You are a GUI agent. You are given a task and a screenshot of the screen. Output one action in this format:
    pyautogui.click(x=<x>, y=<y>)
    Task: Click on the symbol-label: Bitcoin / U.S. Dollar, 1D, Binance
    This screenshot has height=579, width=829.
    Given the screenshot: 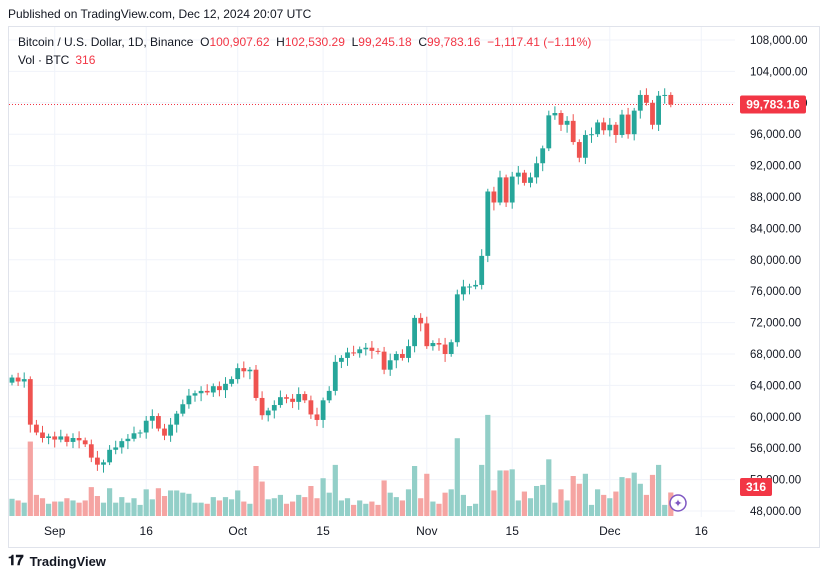 What is the action you would take?
    pyautogui.click(x=106, y=42)
    